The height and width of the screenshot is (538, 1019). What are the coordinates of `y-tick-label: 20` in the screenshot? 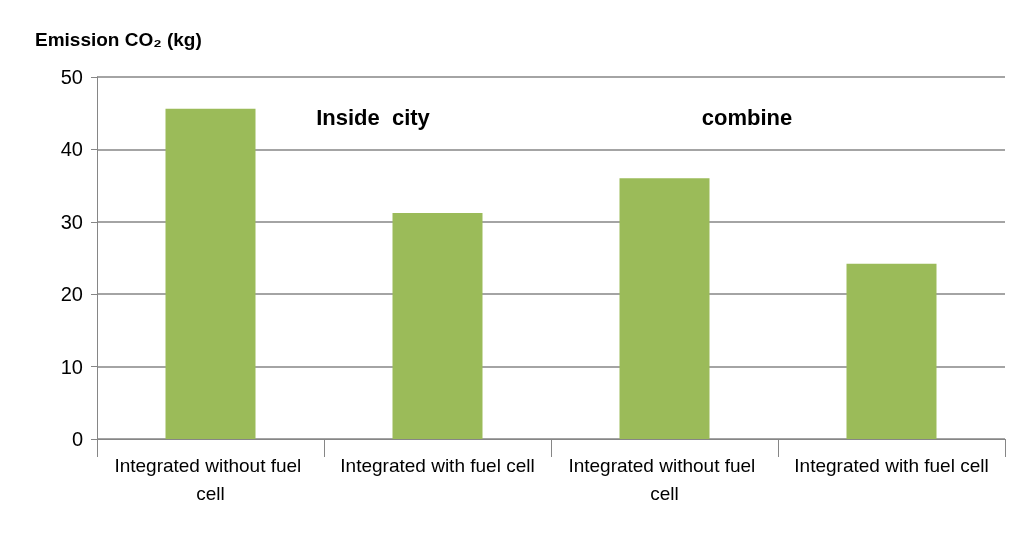 It's located at (71, 294).